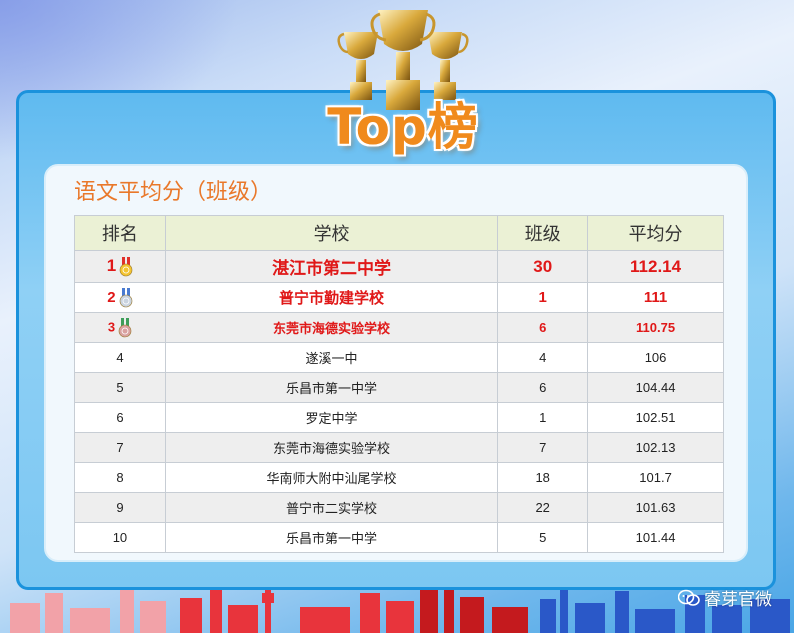  I want to click on average-cell: 102.51, so click(655, 417).